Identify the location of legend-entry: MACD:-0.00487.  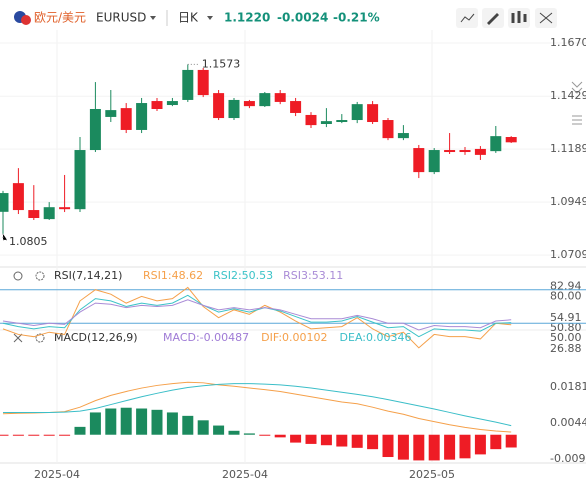
(206, 337).